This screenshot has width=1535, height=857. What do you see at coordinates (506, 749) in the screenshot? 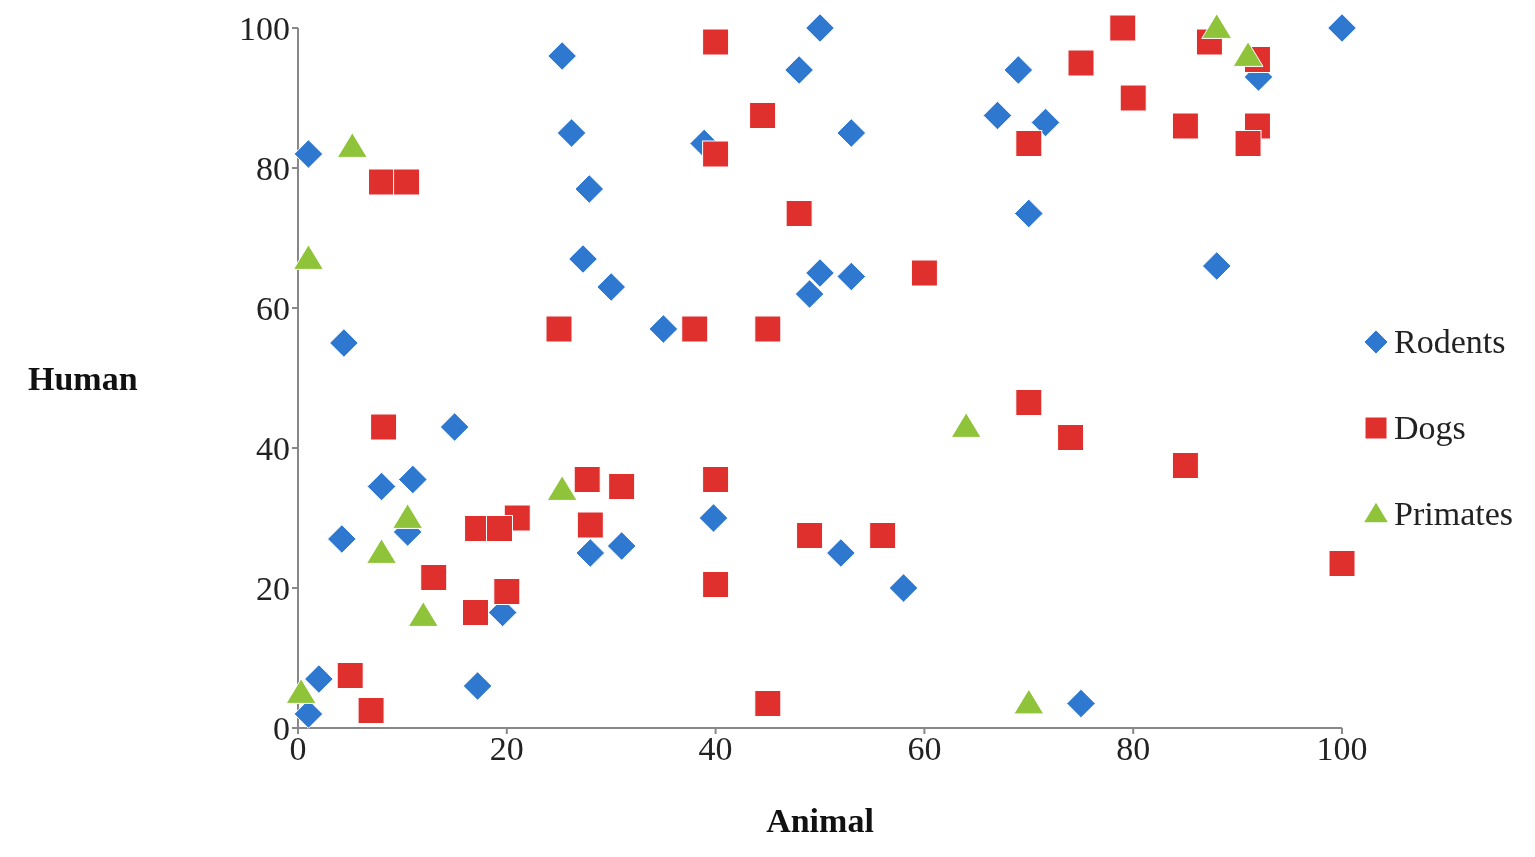
I see `x-tick-label: 20` at bounding box center [506, 749].